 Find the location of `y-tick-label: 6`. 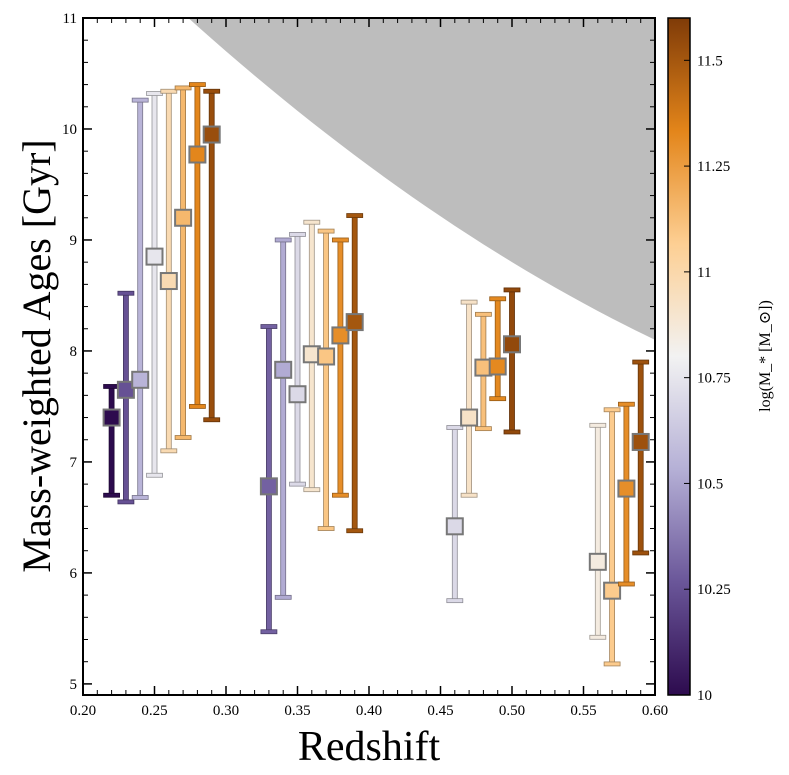

y-tick-label: 6 is located at coordinates (74, 574).